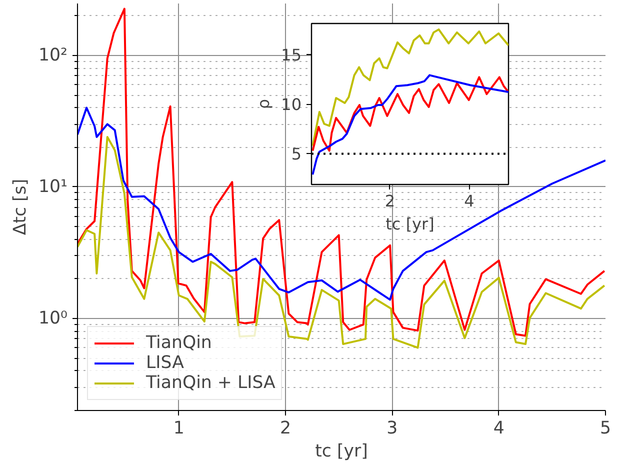 The height and width of the screenshot is (464, 617). What do you see at coordinates (211, 383) in the screenshot?
I see `legend-label: TianQin + LISA` at bounding box center [211, 383].